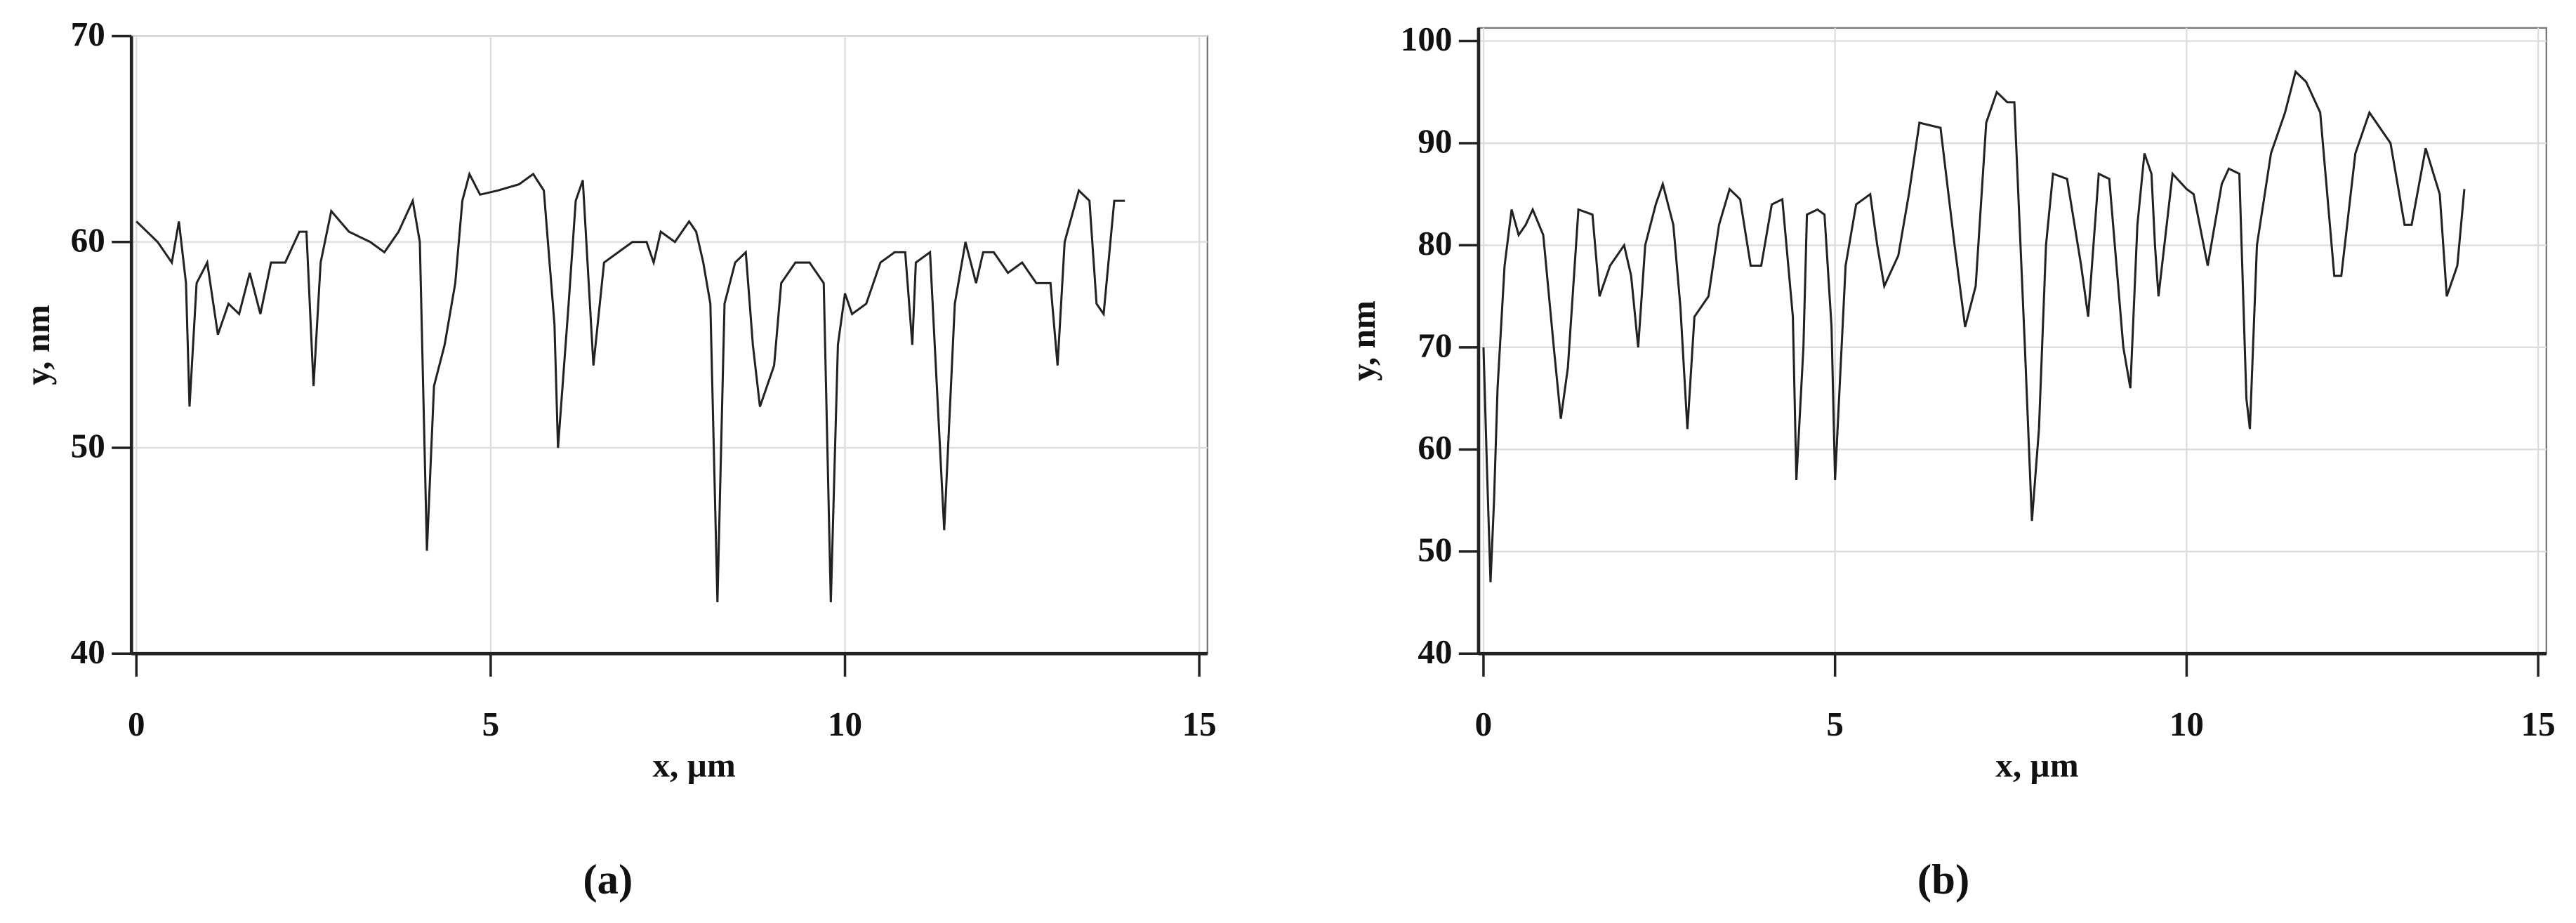 This screenshot has height=923, width=2576. What do you see at coordinates (1435, 243) in the screenshot?
I see `y-tick-label: 80` at bounding box center [1435, 243].